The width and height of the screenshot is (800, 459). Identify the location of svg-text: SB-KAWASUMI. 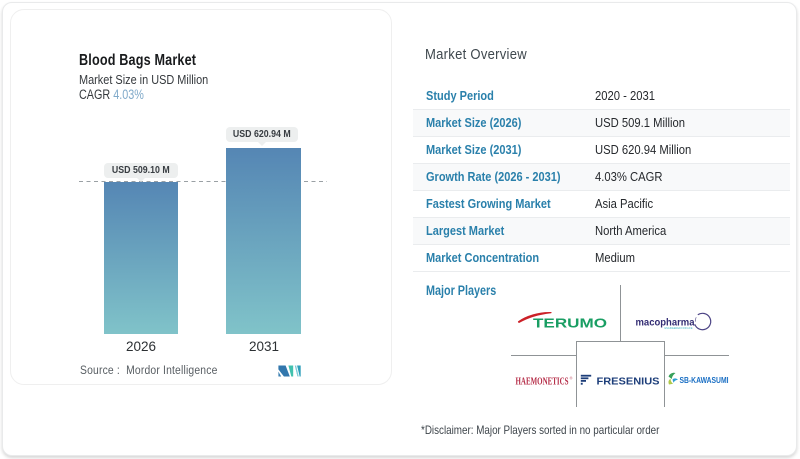
(703, 380).